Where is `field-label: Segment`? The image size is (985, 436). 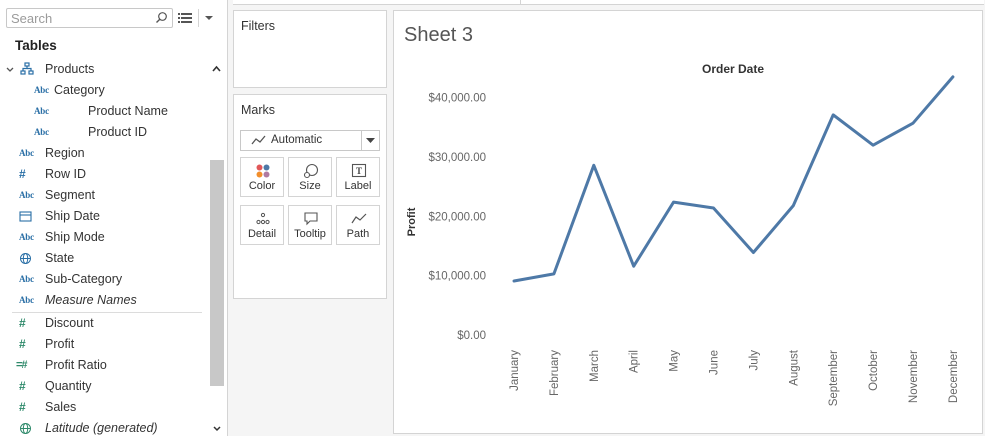 field-label: Segment is located at coordinates (70, 195).